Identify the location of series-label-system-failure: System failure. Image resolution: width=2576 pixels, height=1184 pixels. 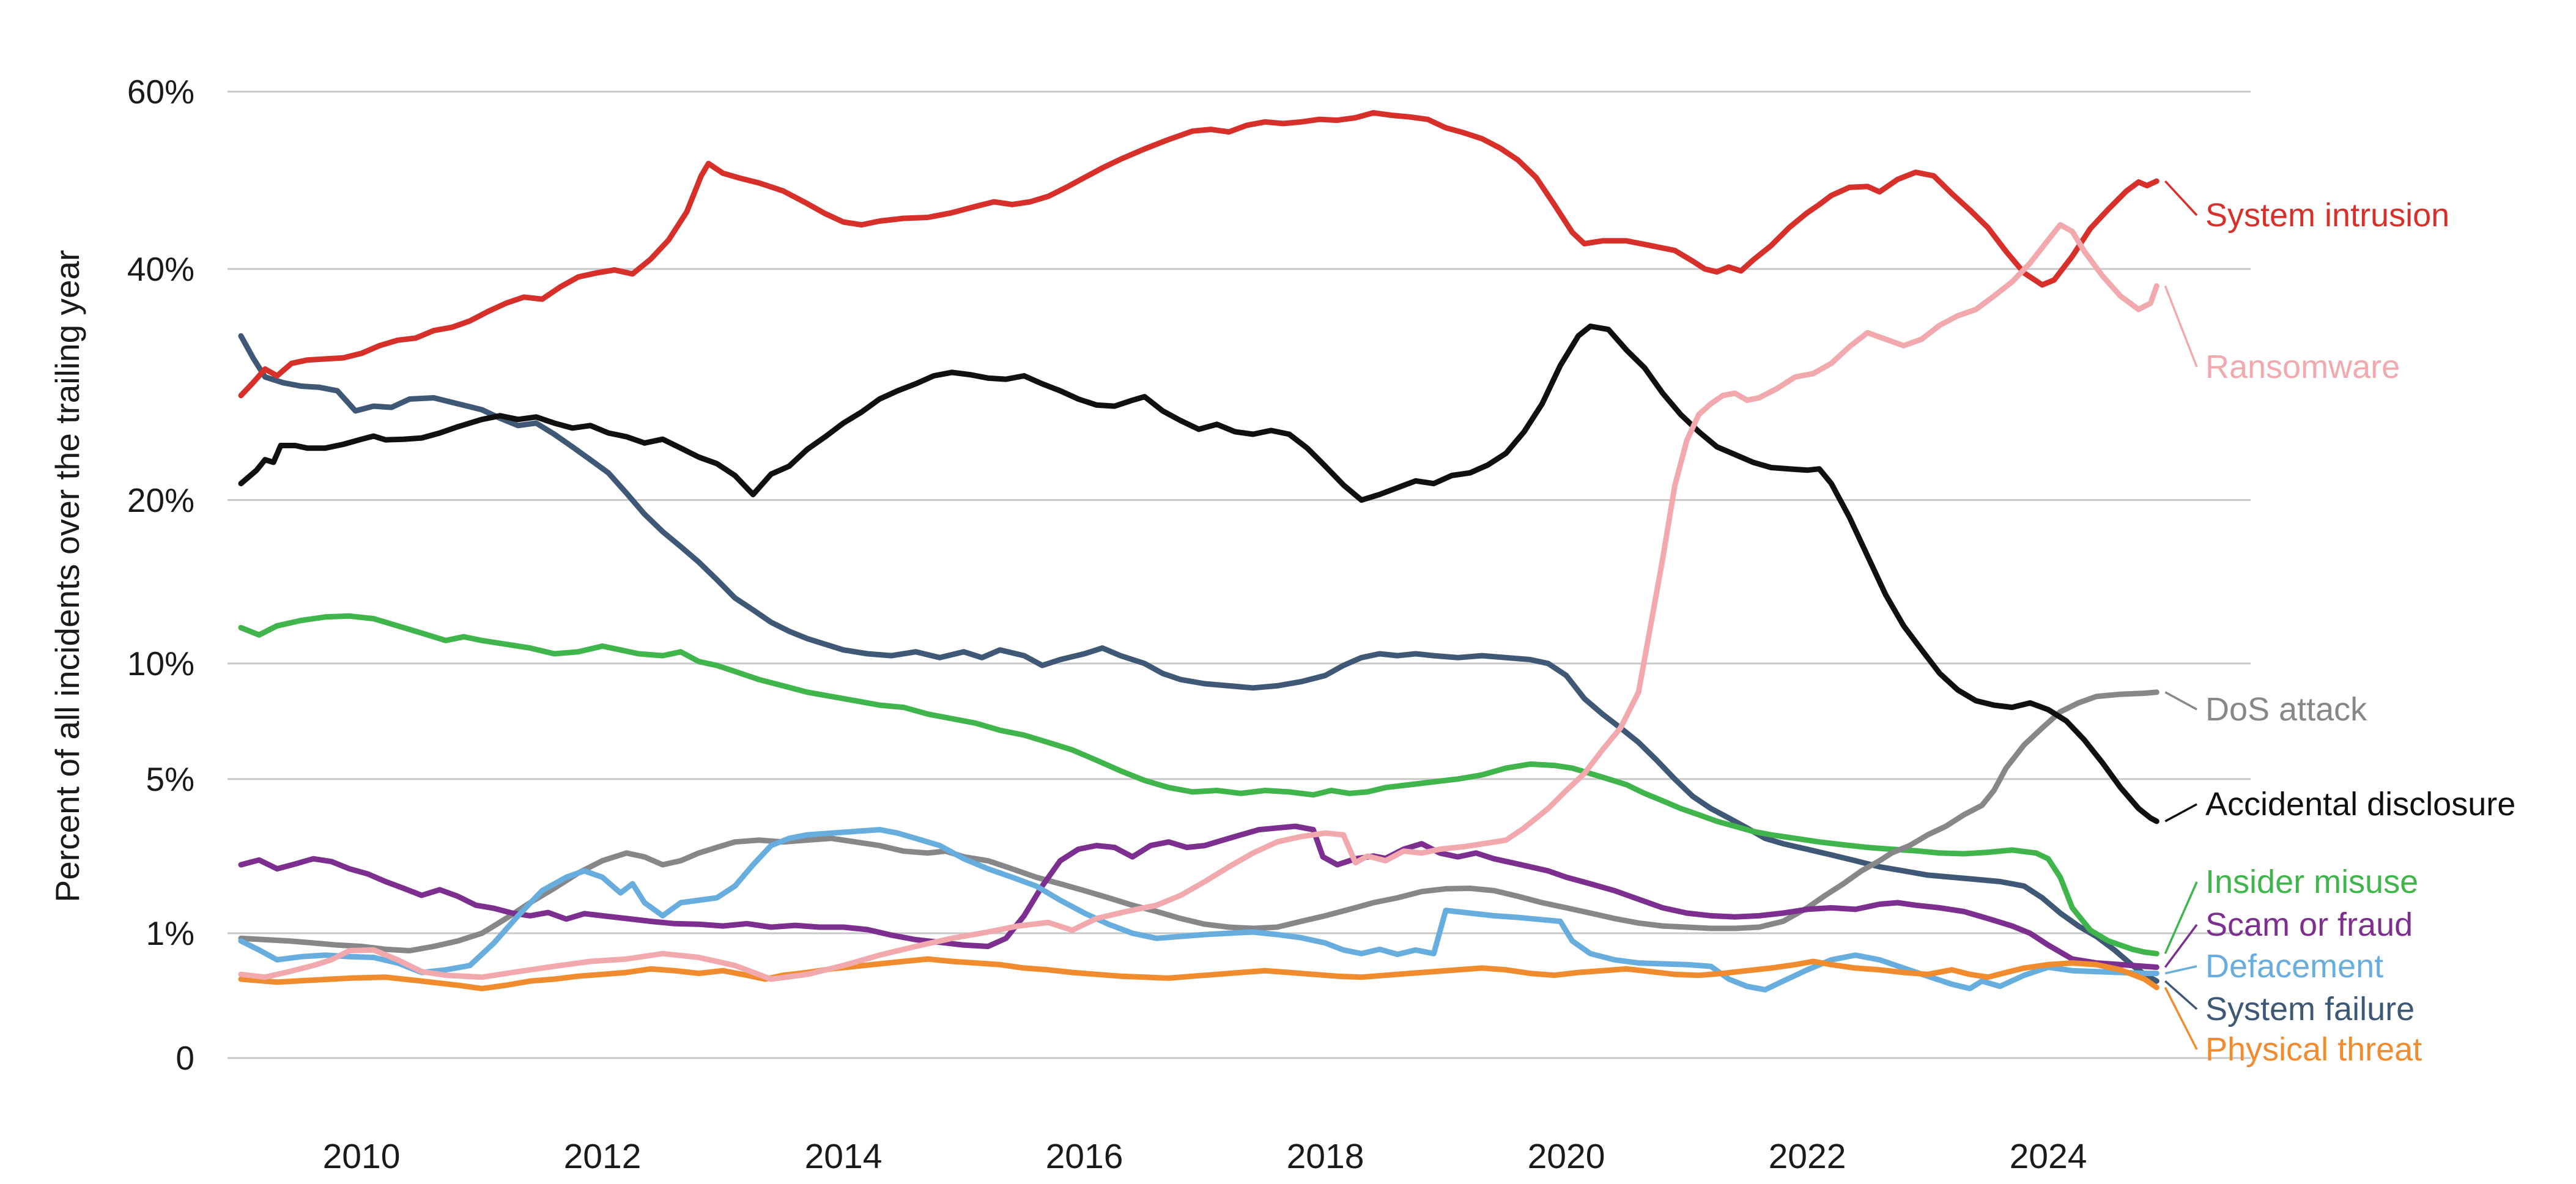
(2310, 1009).